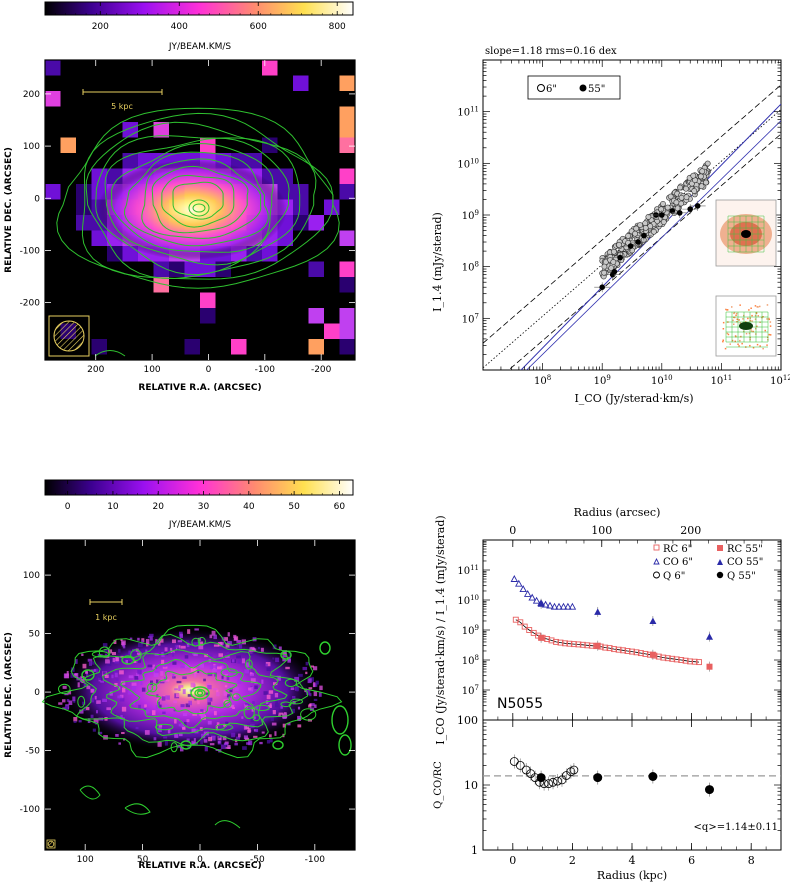 This screenshot has width=790, height=885. What do you see at coordinates (512, 860) in the screenshot?
I see `profile-bottom-xtick-0: 0` at bounding box center [512, 860].